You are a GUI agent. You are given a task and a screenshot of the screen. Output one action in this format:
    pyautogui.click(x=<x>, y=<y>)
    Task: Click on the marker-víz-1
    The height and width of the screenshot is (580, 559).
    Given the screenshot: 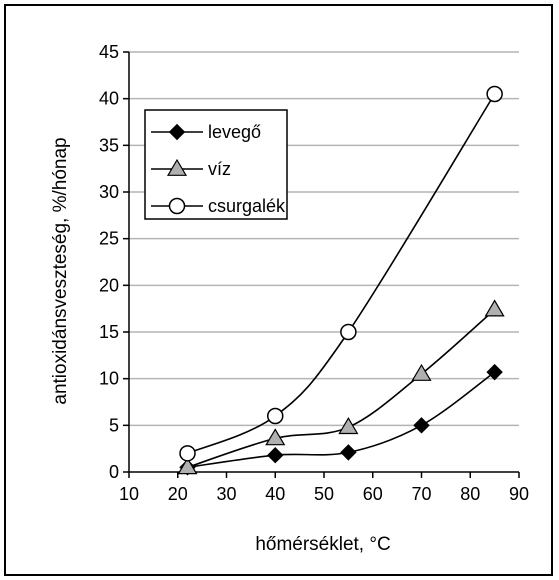 What is the action you would take?
    pyautogui.click(x=275, y=437)
    